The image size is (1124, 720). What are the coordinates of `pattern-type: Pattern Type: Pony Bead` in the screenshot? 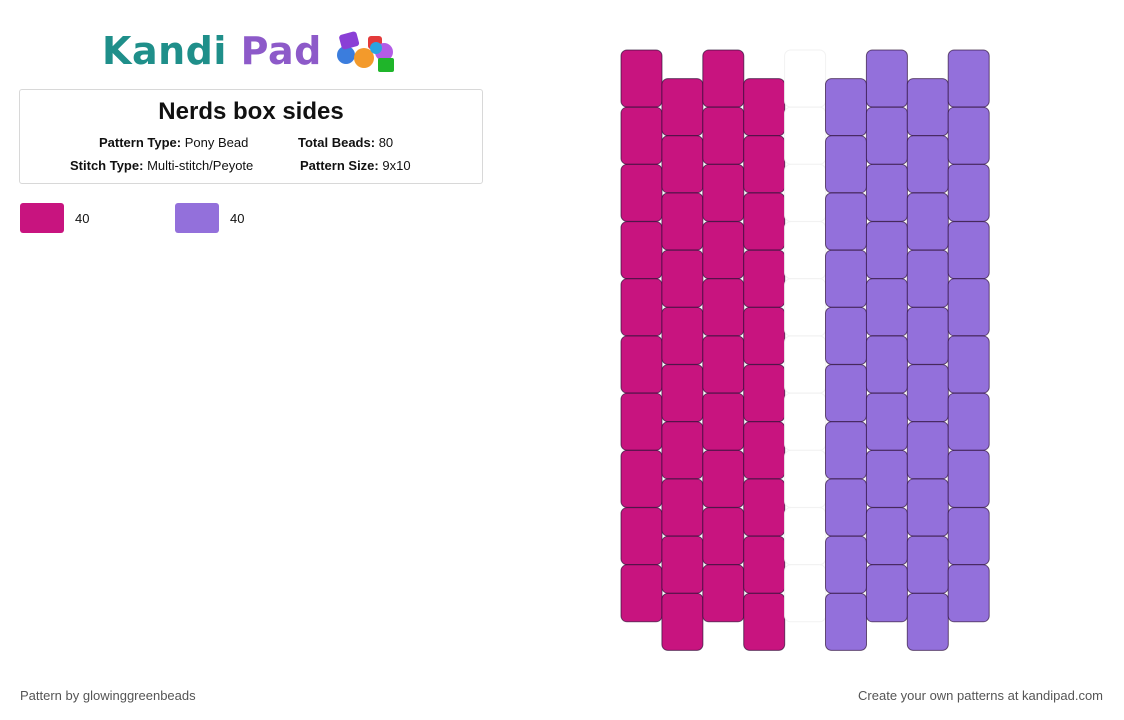 It's located at (173, 142).